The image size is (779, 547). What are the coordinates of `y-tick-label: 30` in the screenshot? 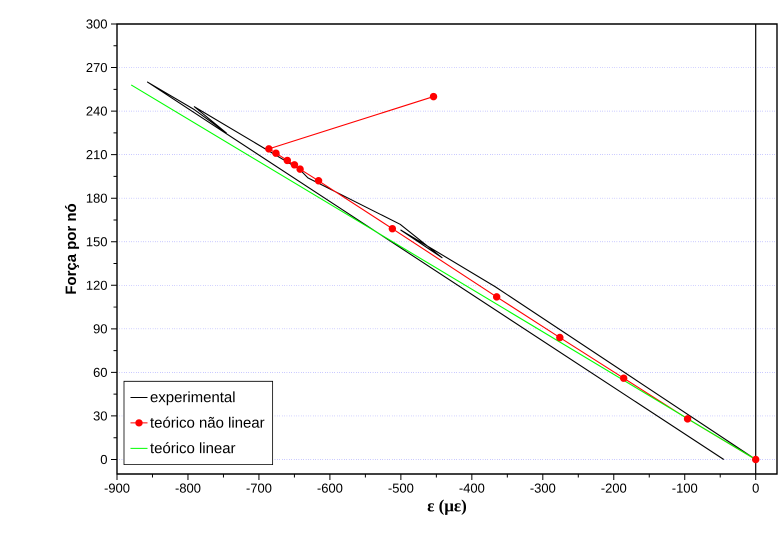 It's located at (100, 416).